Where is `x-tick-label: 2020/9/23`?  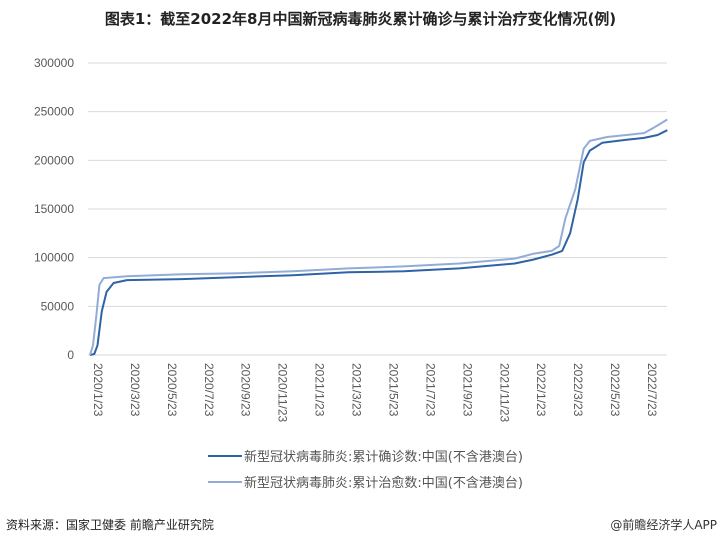
x-tick-label: 2020/9/23 is located at coordinates (246, 390).